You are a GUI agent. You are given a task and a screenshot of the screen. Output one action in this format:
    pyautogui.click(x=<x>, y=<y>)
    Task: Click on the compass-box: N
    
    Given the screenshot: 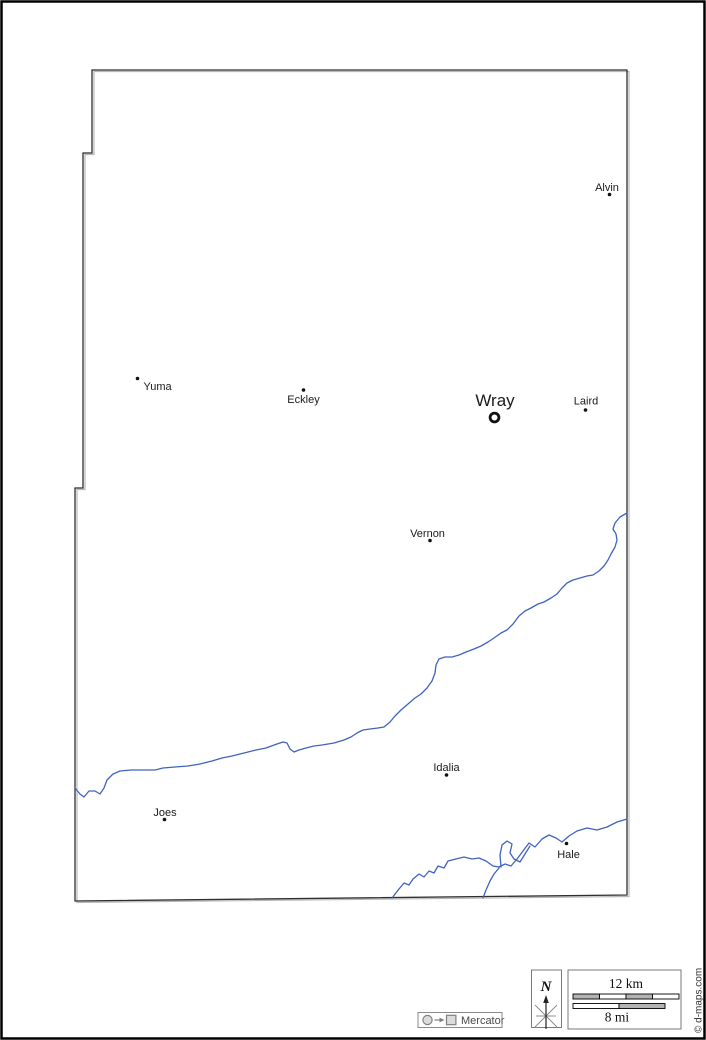 What is the action you would take?
    pyautogui.click(x=546, y=999)
    